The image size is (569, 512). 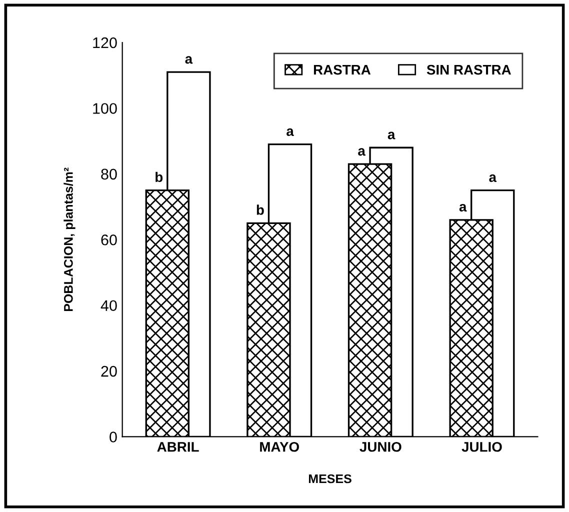 What do you see at coordinates (109, 174) in the screenshot?
I see `y-tick-label: 80` at bounding box center [109, 174].